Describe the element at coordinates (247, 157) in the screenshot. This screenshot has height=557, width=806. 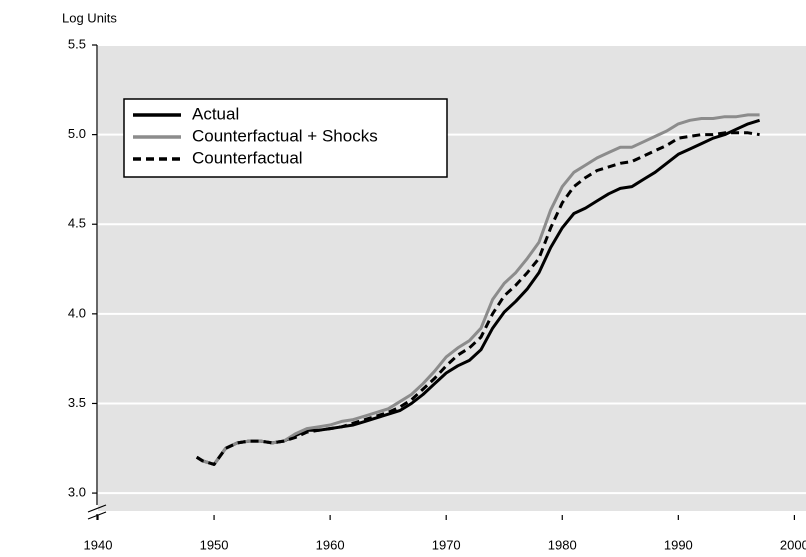
I see `legend-text: Counterfactual` at that location.